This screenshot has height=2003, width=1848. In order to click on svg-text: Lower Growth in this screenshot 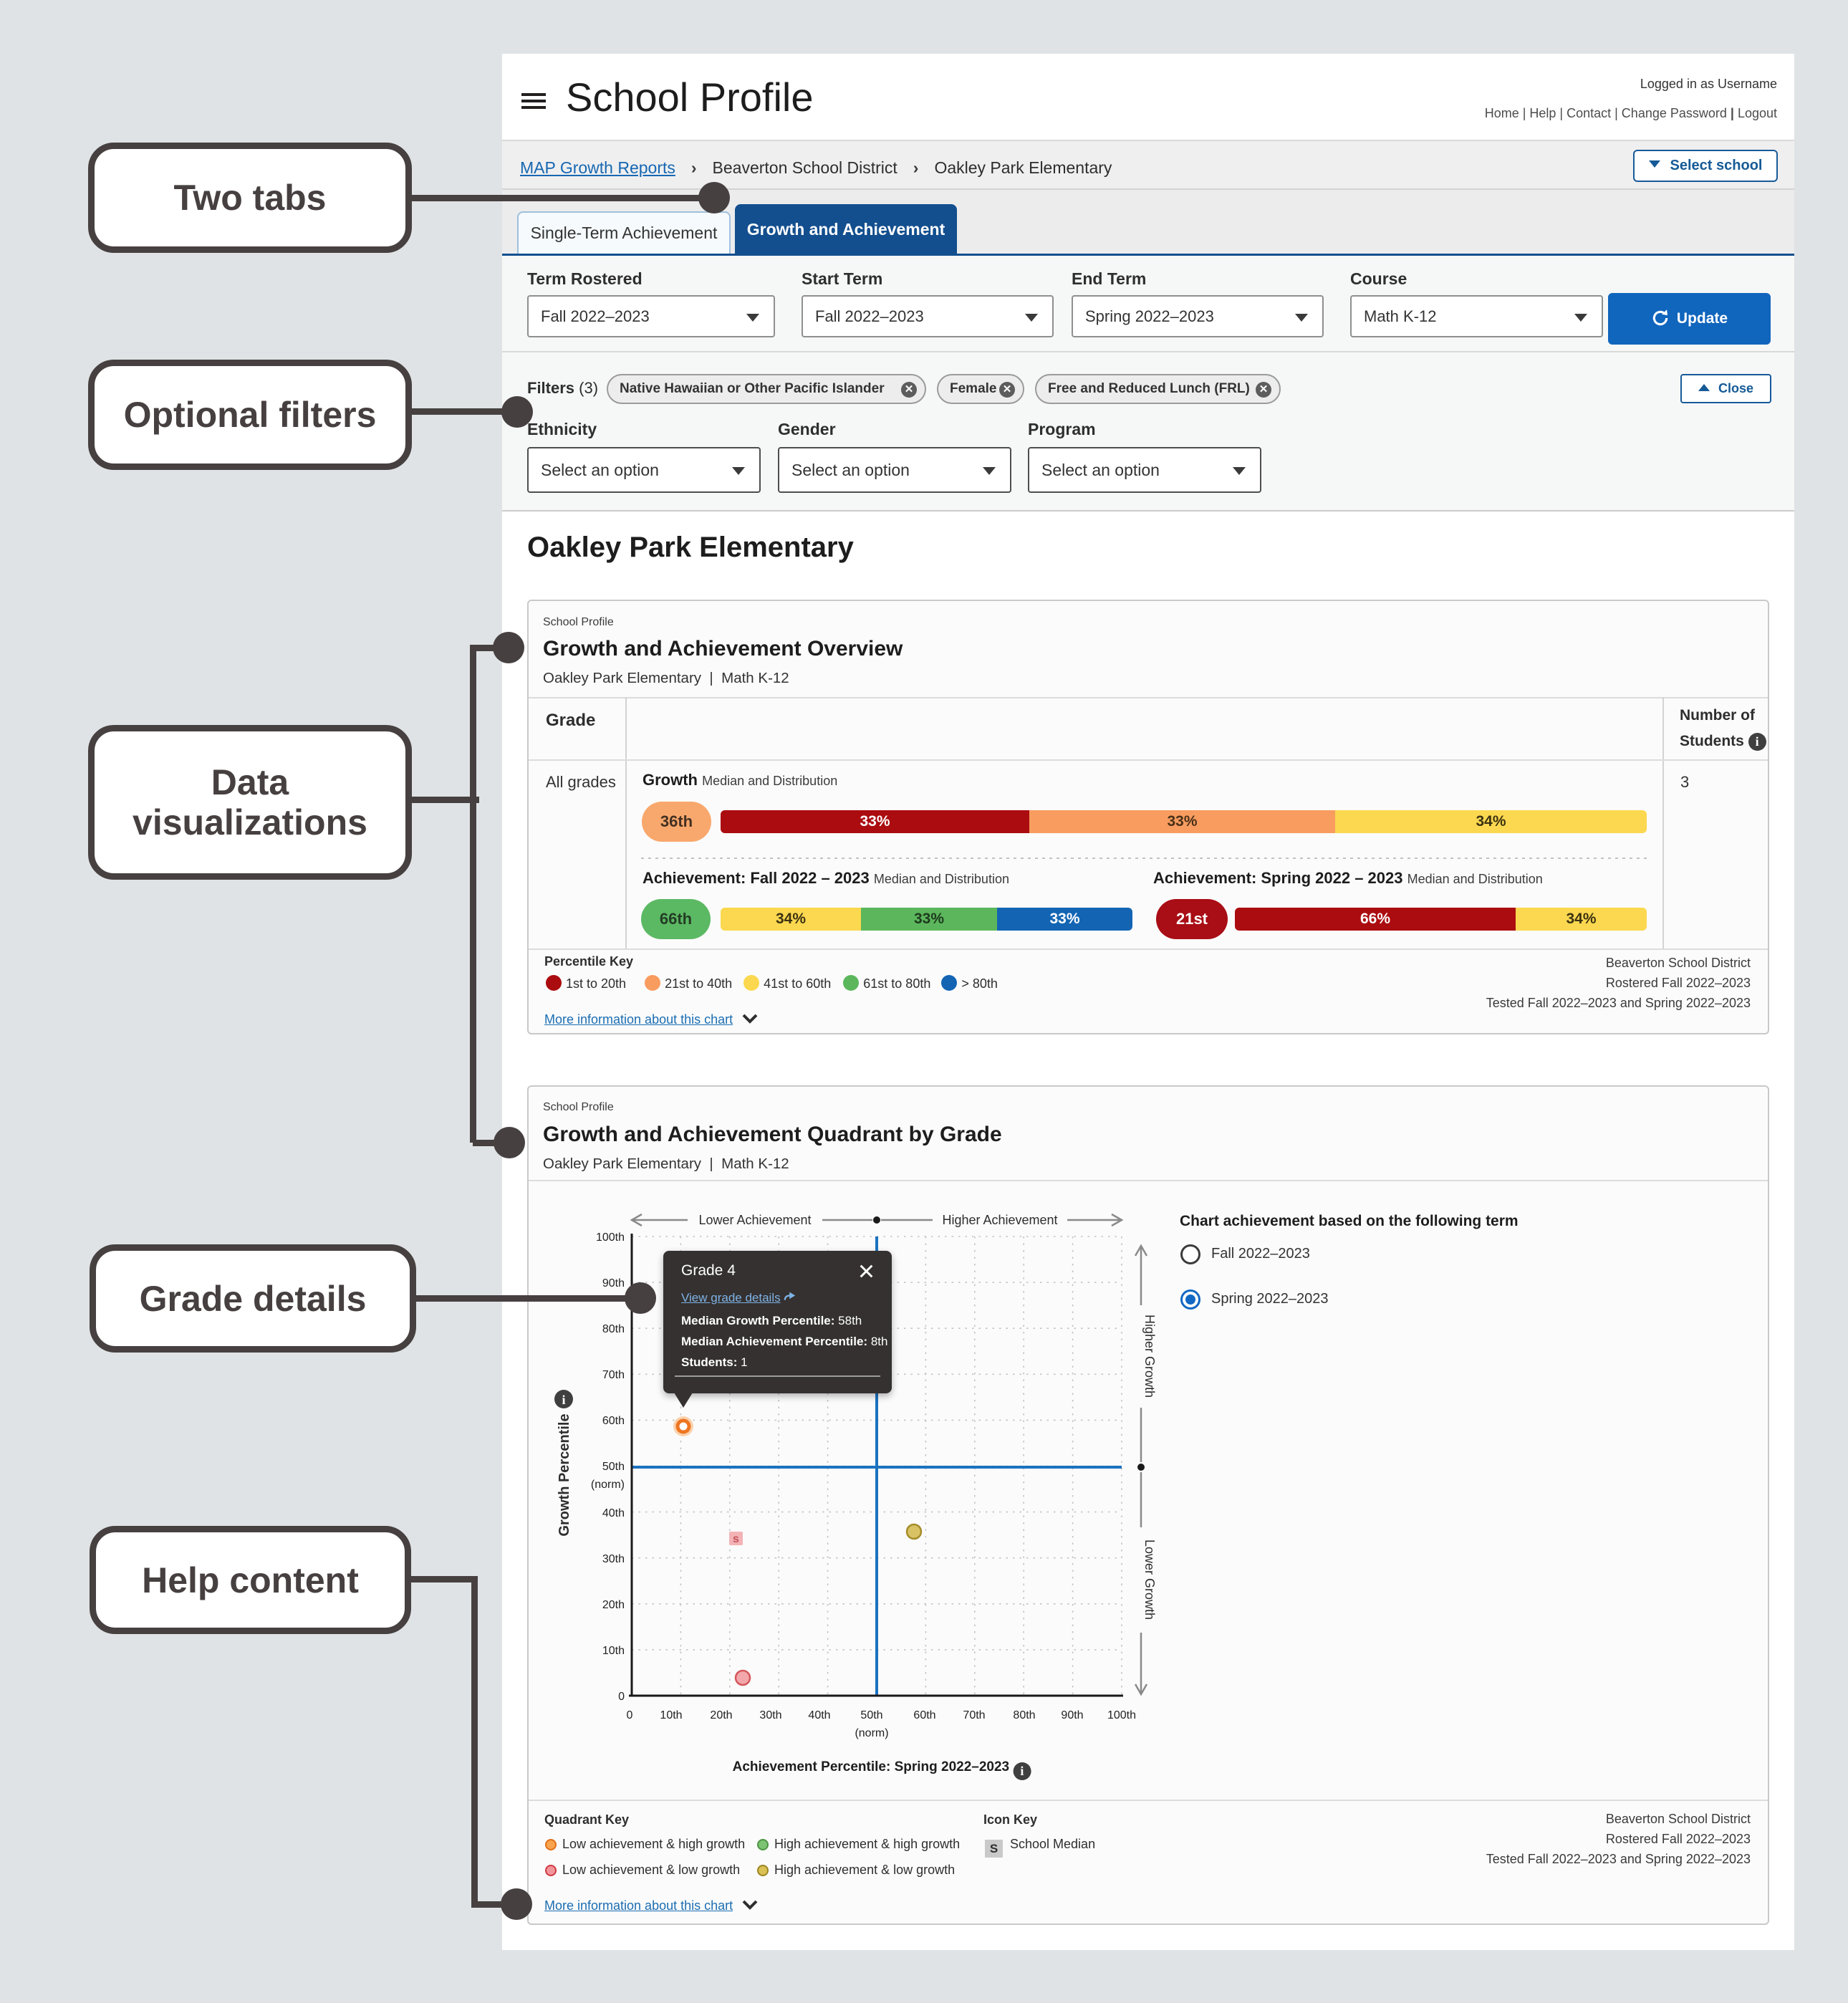, I will do `click(1149, 1580)`.